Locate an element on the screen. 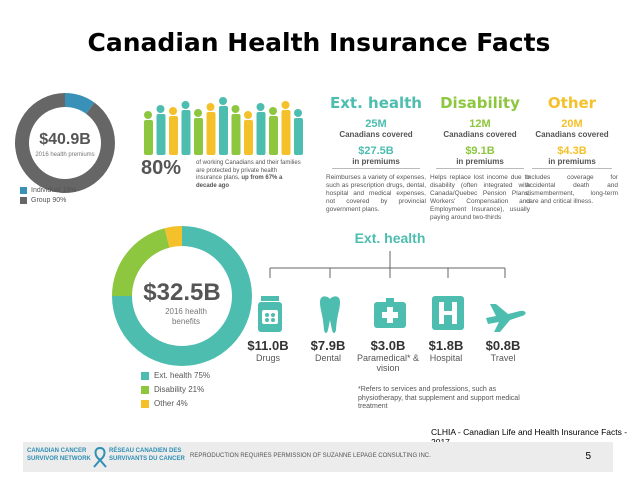 This screenshot has height=479, width=638. category-amount: $11.0B is located at coordinates (268, 345).